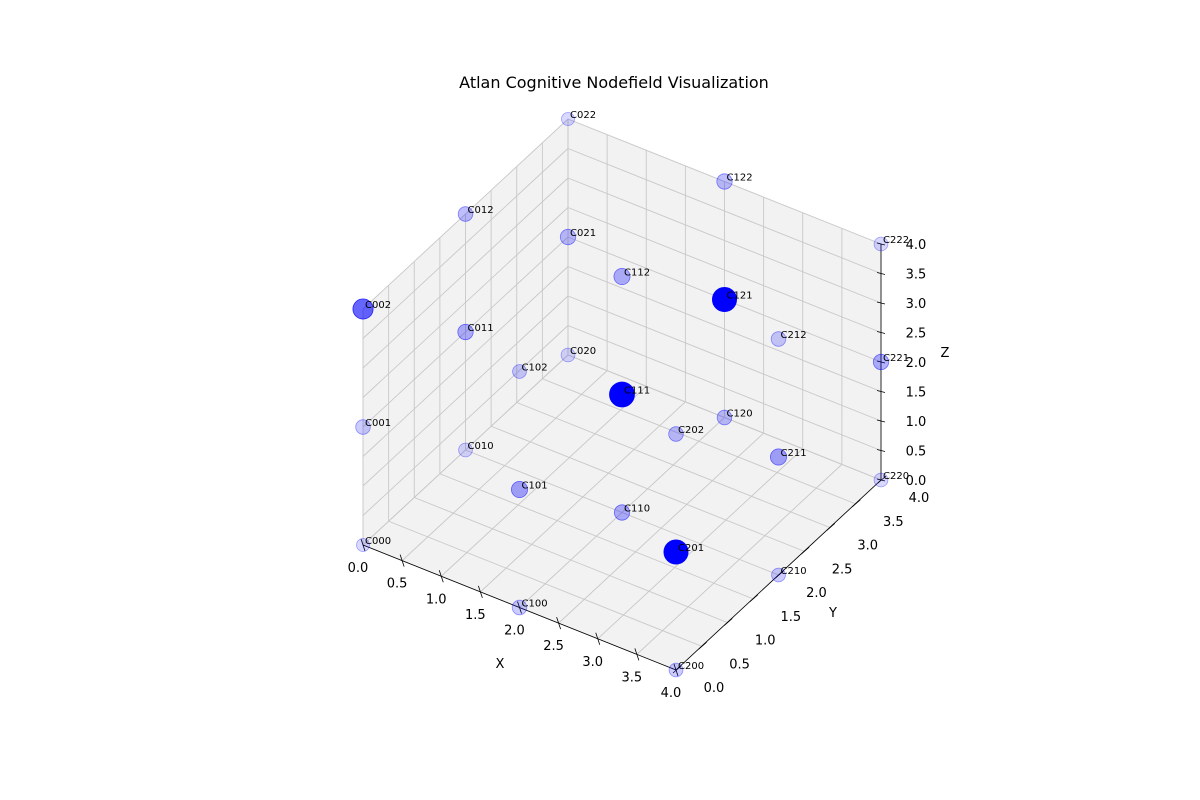 This screenshot has width=1200, height=800. I want to click on point-label: C110, so click(637, 509).